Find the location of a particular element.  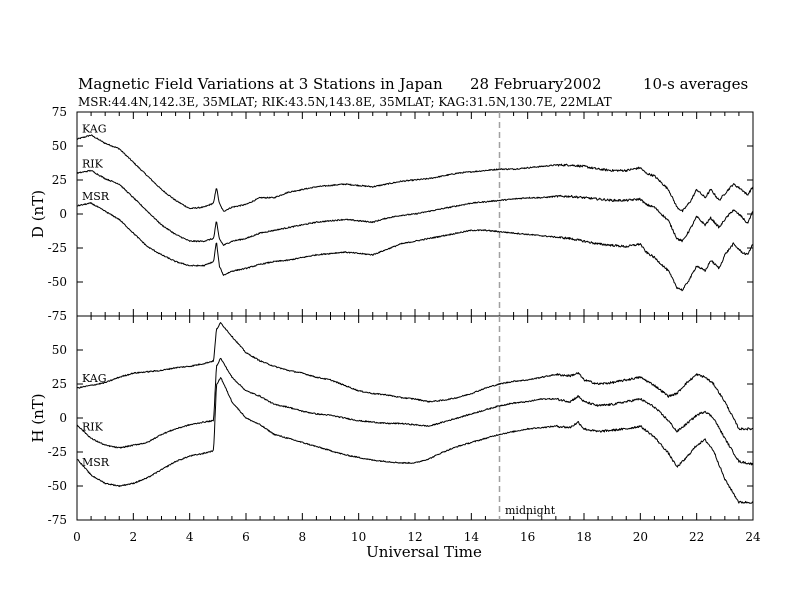

x-tick-label: 18 is located at coordinates (583, 537).